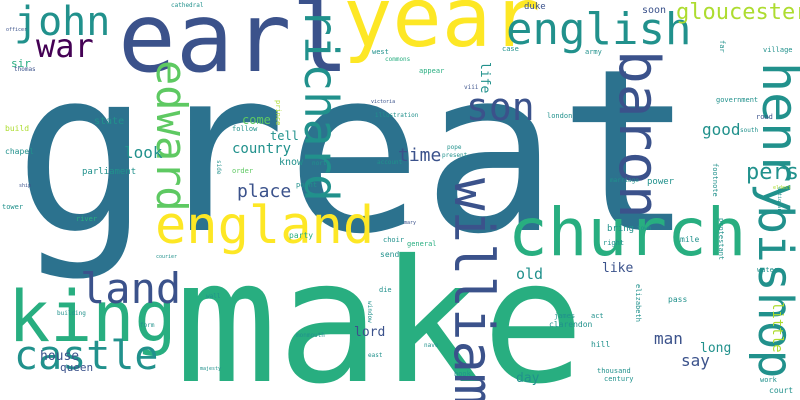 The image size is (800, 400). What do you see at coordinates (213, 296) in the screenshot?
I see `word-wall: wall` at bounding box center [213, 296].